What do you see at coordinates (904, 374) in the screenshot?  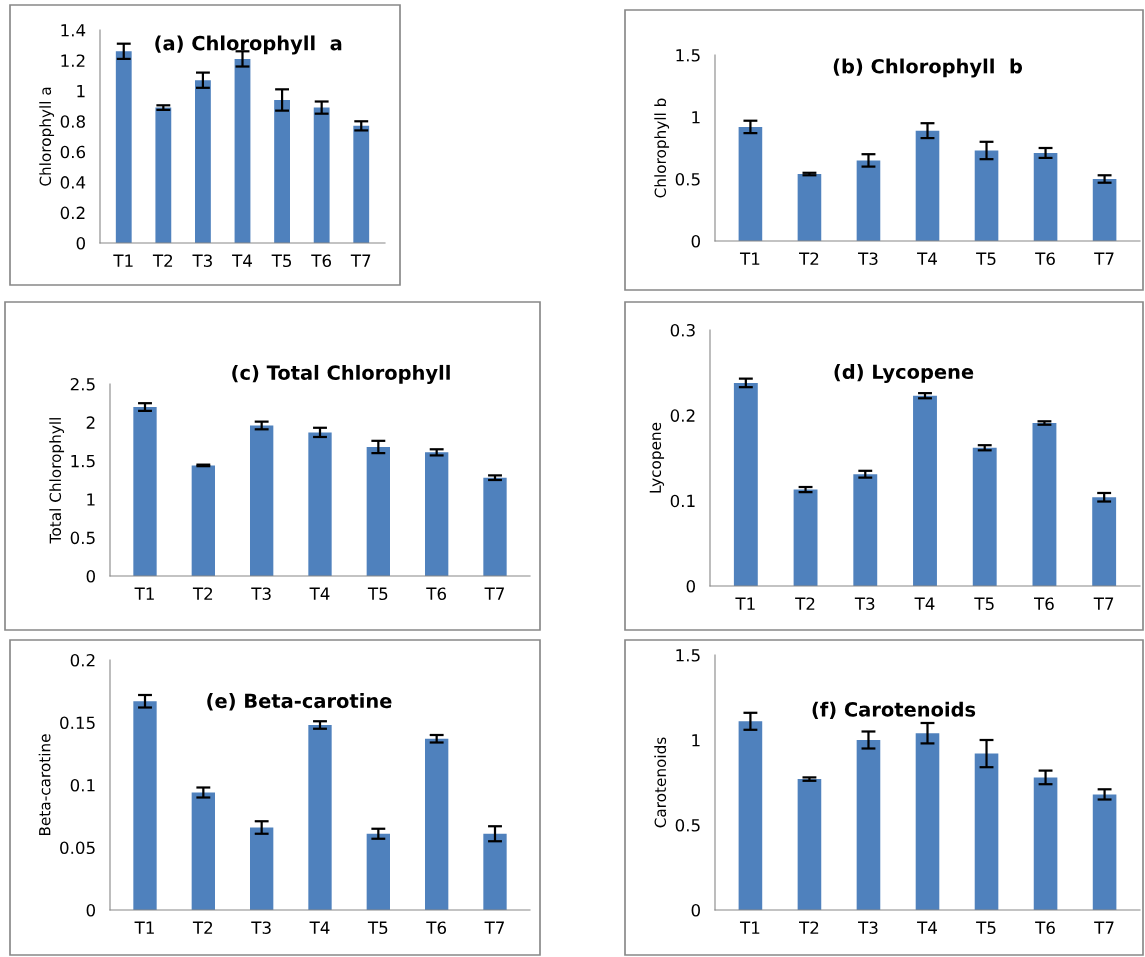 I see `text: (d) Lycopene` at bounding box center [904, 374].